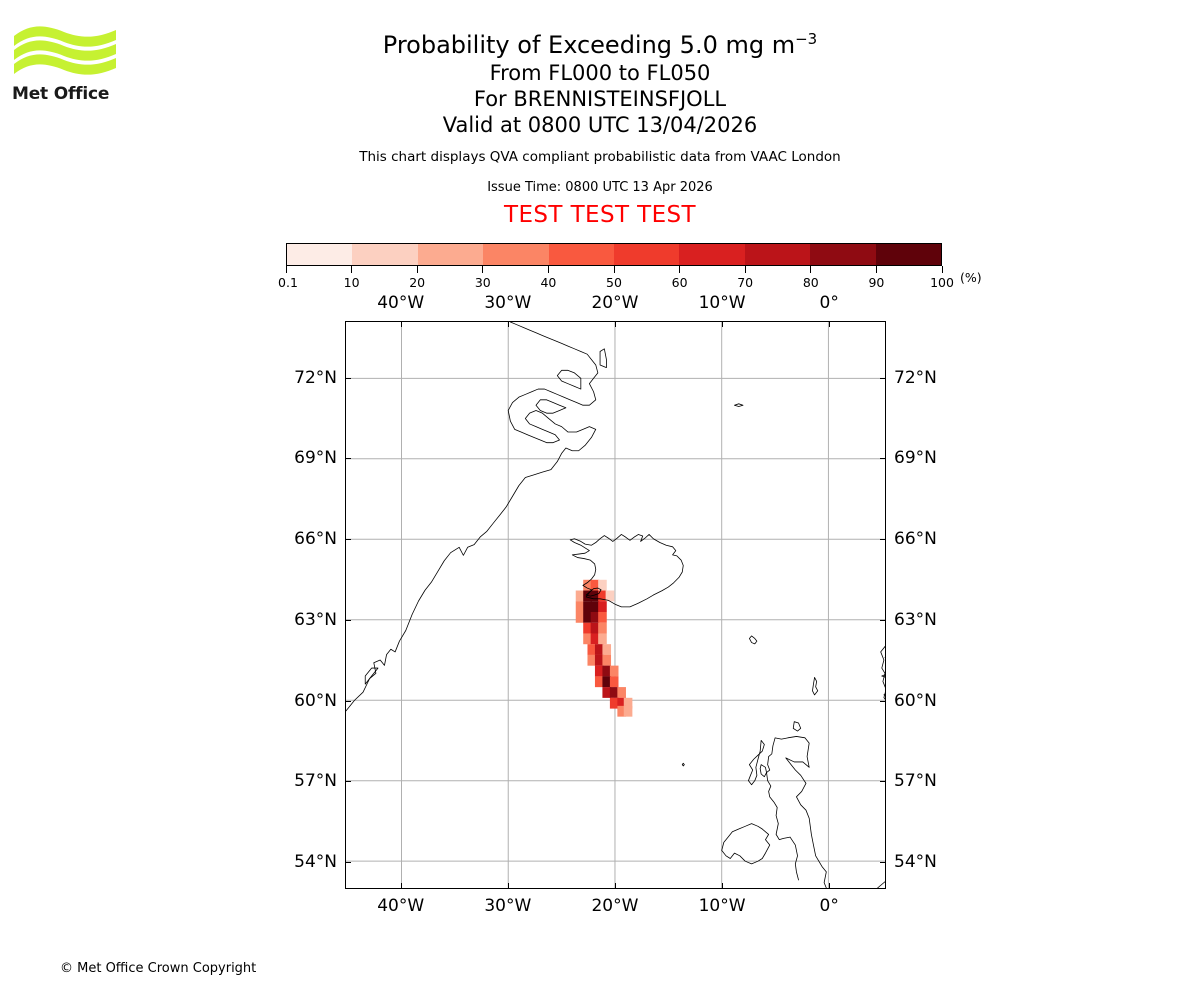 This screenshot has height=1000, width=1200. I want to click on coastline-scotland, so click(806, 812).